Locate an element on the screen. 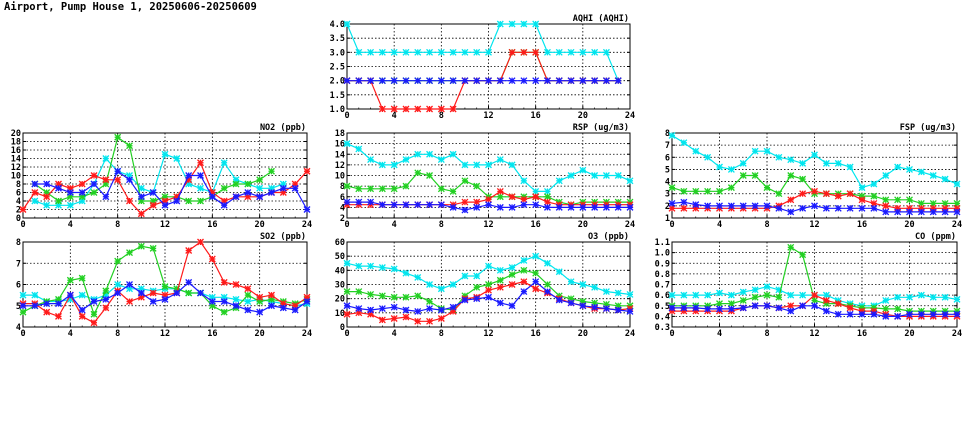 The width and height of the screenshot is (975, 447). y-tick-label: 0.7 is located at coordinates (662, 286).